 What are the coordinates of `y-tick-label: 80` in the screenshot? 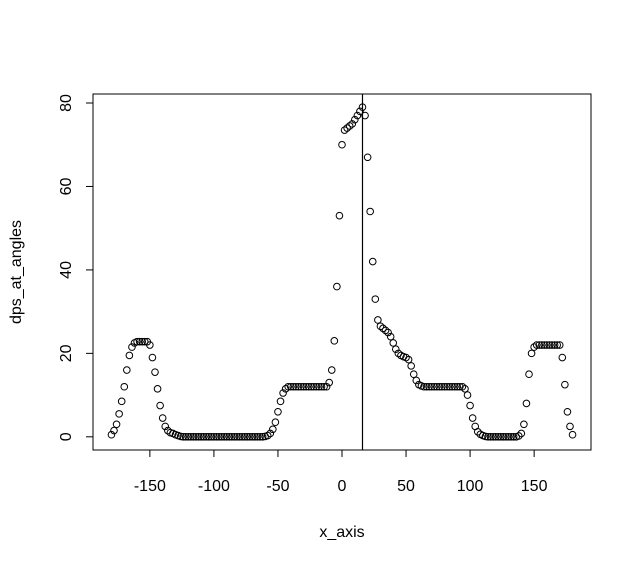 It's located at (66, 103).